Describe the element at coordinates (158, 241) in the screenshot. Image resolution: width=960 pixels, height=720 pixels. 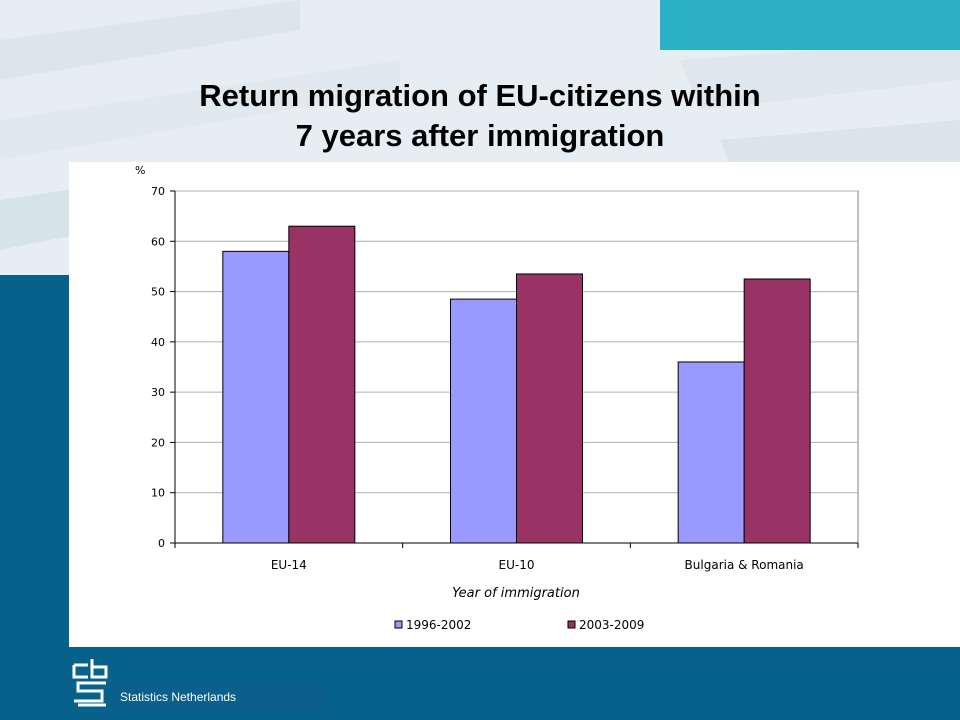
I see `y-tick-label: 60` at that location.